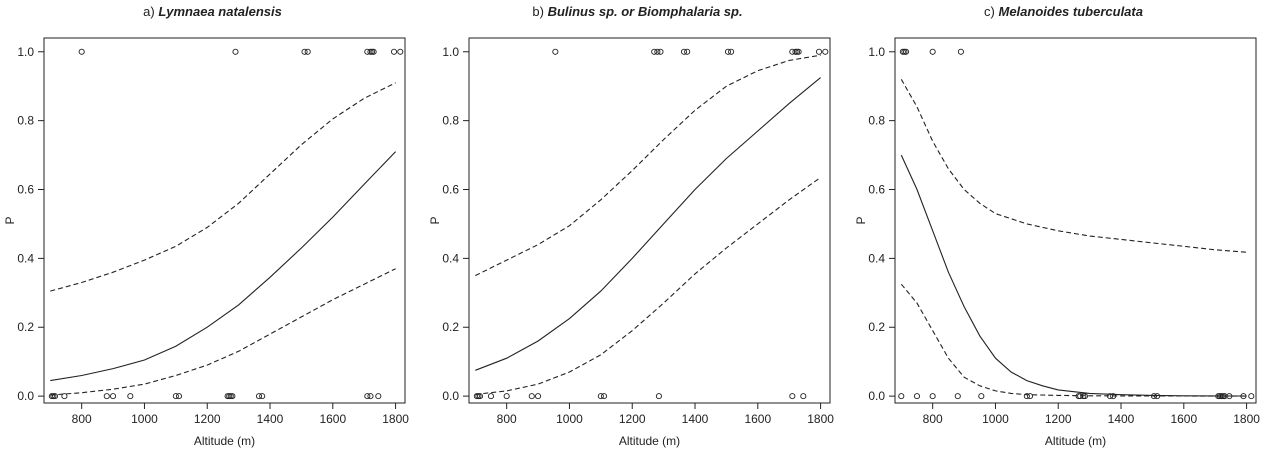  I want to click on x-tick-label: 1400, so click(270, 419).